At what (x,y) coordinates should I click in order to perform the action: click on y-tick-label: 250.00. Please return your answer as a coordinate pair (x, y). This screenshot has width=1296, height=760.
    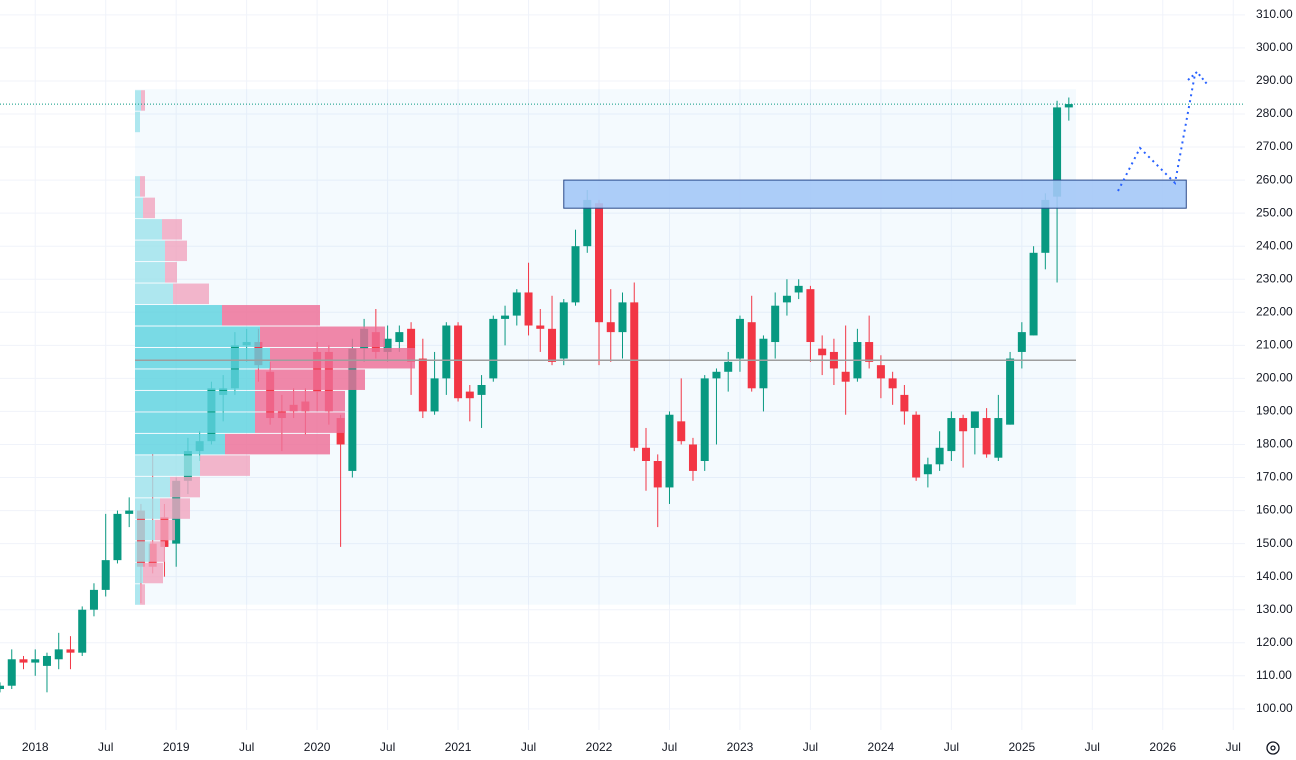
    Looking at the image, I should click on (1274, 212).